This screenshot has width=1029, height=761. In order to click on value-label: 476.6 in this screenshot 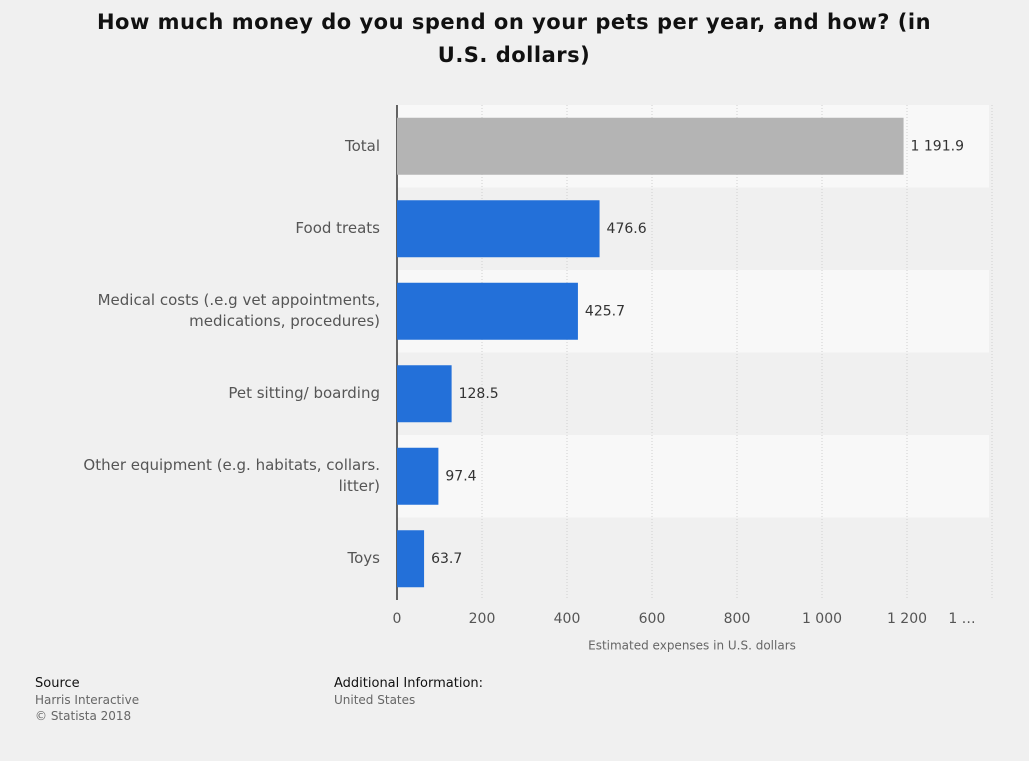, I will do `click(627, 229)`.